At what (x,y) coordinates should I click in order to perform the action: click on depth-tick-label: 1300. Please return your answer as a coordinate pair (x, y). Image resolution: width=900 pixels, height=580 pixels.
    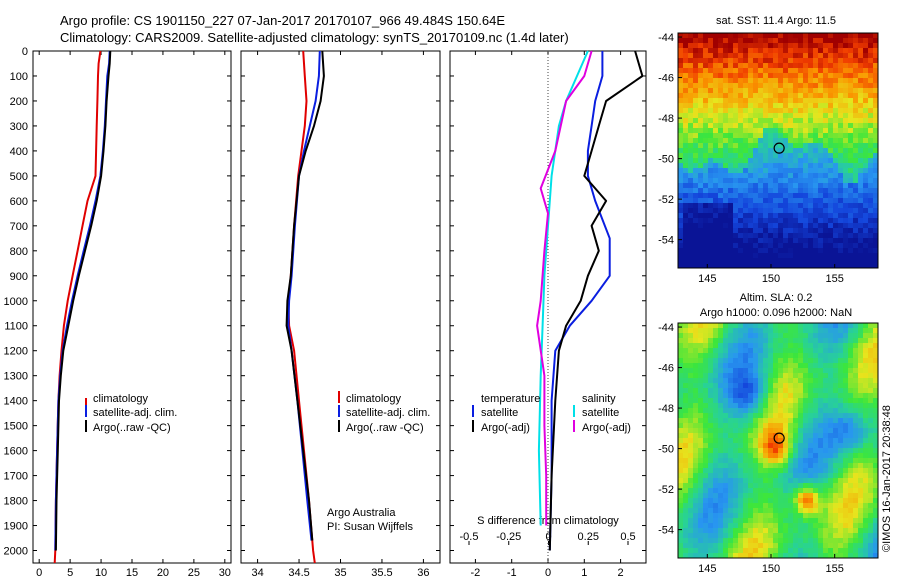
    Looking at the image, I should click on (16, 377).